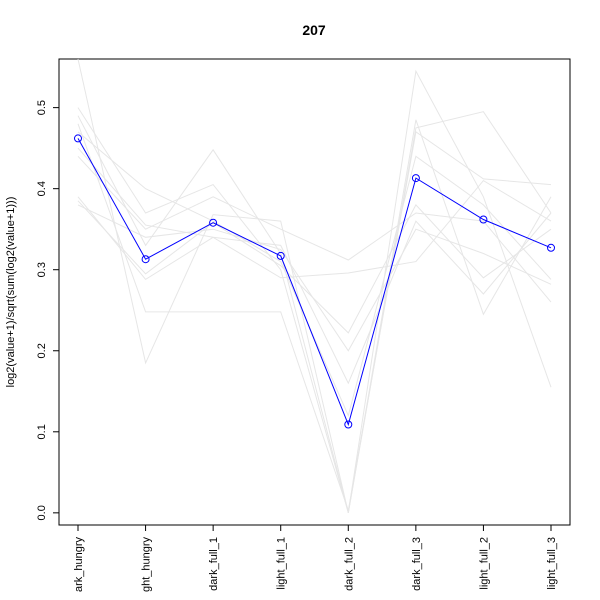 This screenshot has height=600, width=600. What do you see at coordinates (147, 565) in the screenshot?
I see `x-tick-label-1: ght_hungry` at bounding box center [147, 565].